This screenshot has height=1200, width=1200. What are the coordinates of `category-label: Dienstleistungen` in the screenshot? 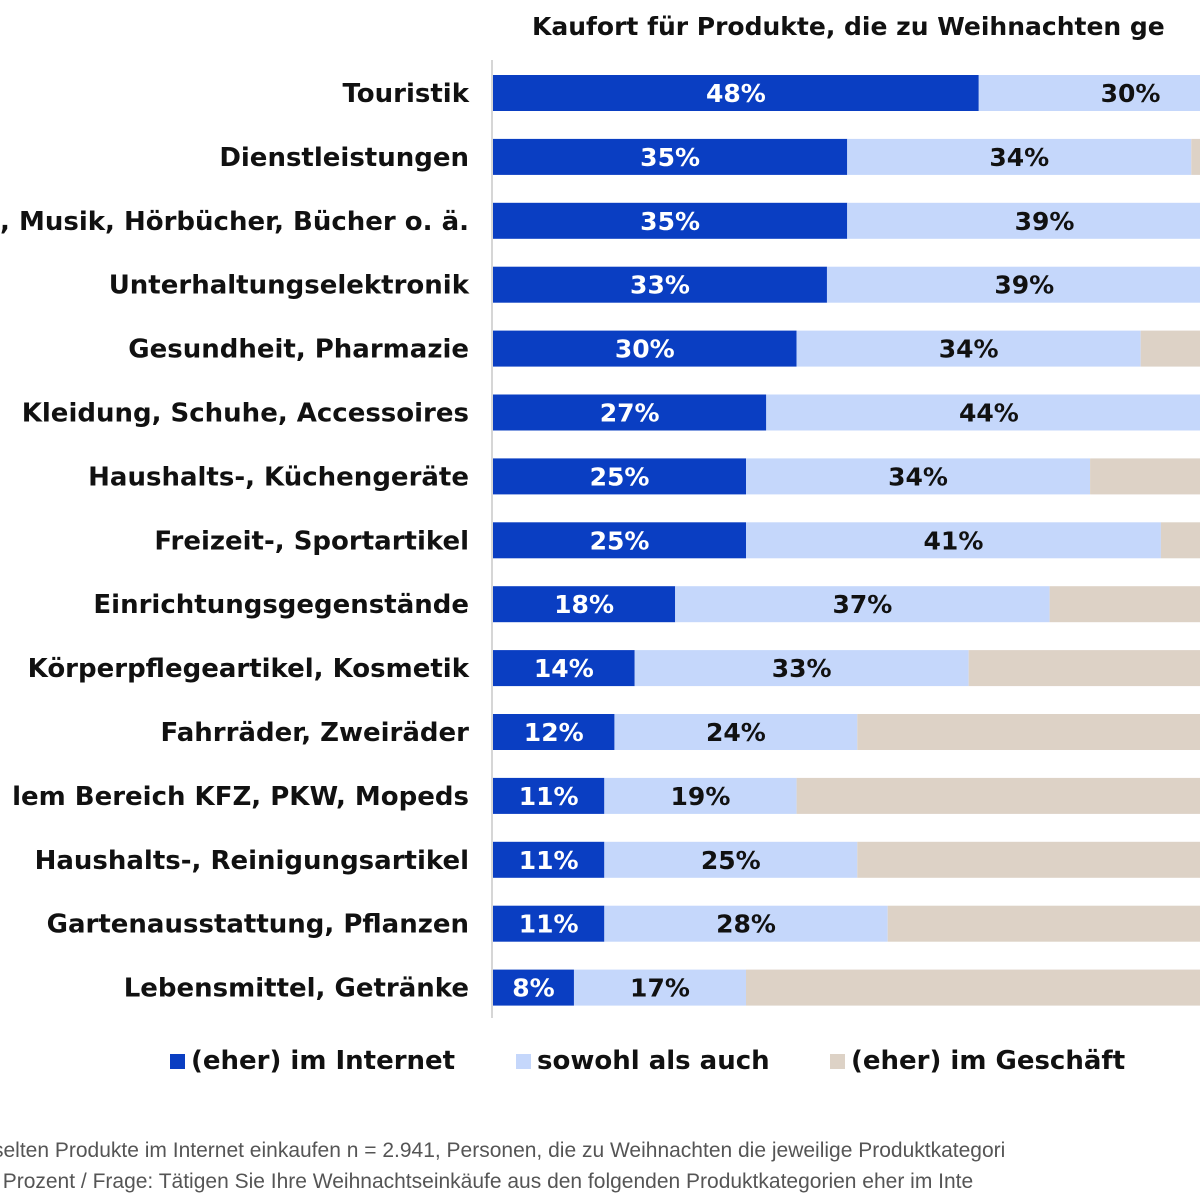 It's located at (344, 158).